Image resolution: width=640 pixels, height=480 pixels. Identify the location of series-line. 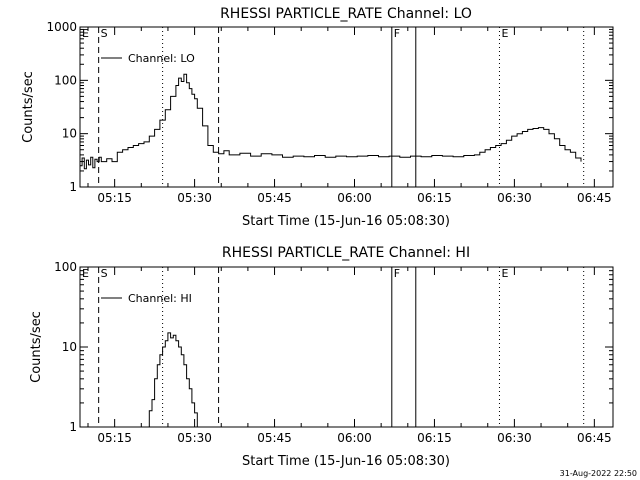
(172, 380).